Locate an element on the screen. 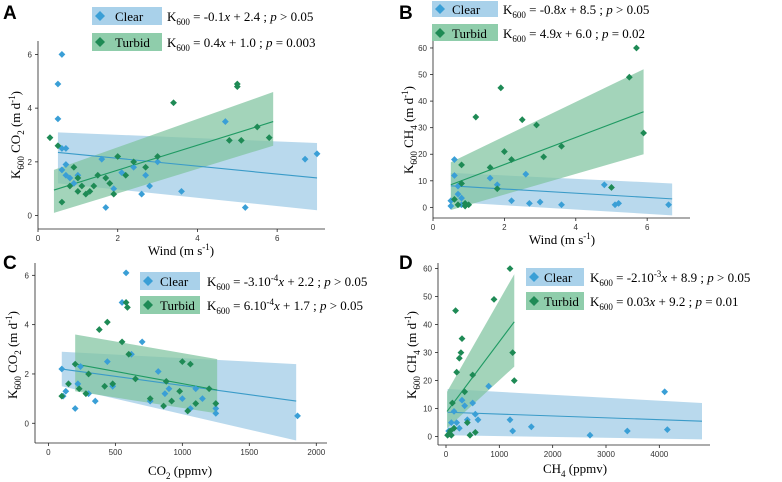 This screenshot has height=482, width=782. panel-a-label: A is located at coordinates (10, 13).